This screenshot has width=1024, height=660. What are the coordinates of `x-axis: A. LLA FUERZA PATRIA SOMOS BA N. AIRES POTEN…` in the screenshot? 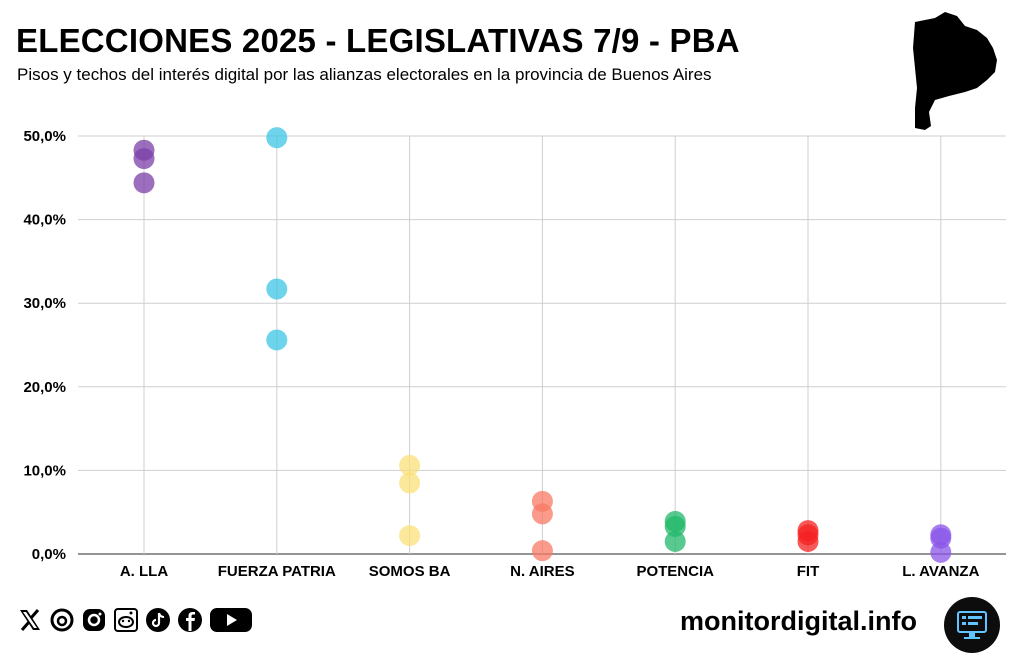 It's located at (550, 571).